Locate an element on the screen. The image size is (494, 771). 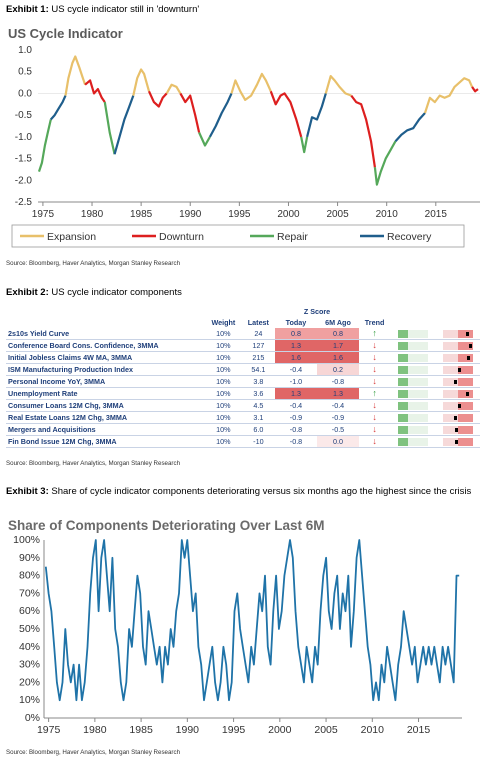
zscore-6m-ago: 0.0 is located at coordinates (338, 441).